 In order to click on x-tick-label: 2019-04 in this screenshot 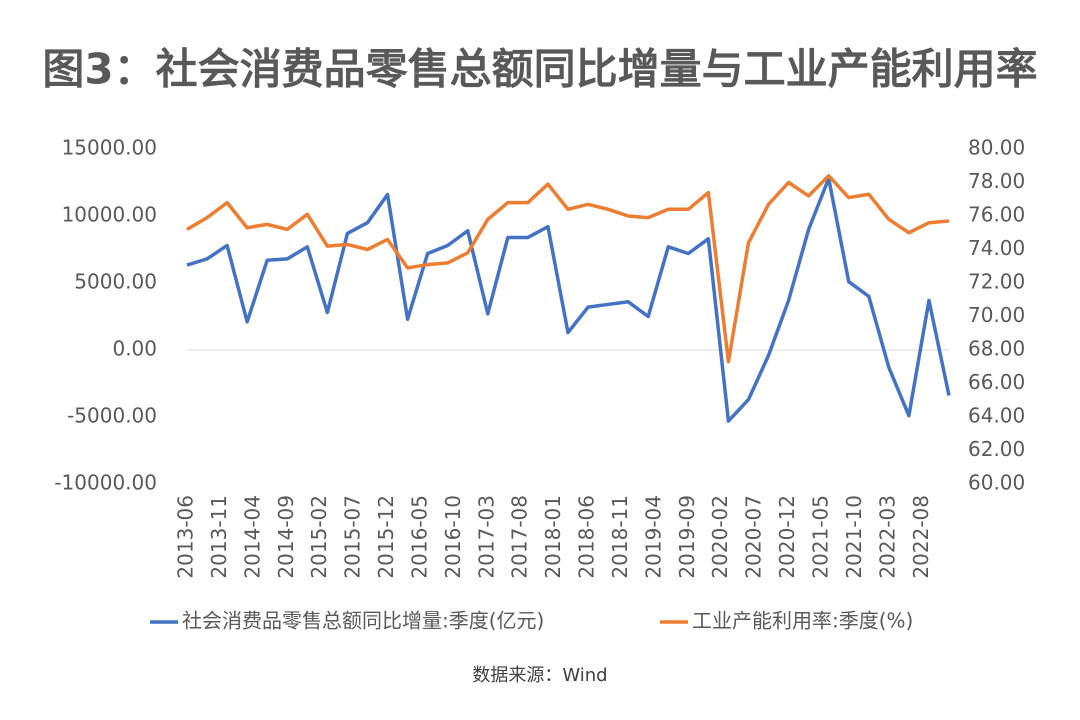, I will do `click(653, 537)`.